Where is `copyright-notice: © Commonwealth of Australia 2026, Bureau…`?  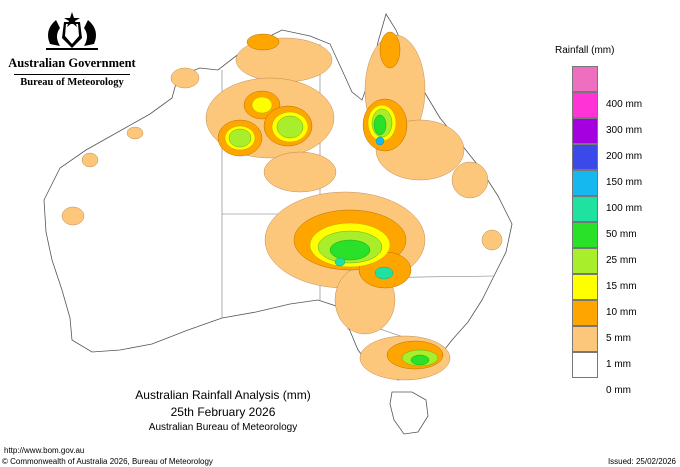
copyright-notice: © Commonwealth of Australia 2026, Bureau… is located at coordinates (107, 461).